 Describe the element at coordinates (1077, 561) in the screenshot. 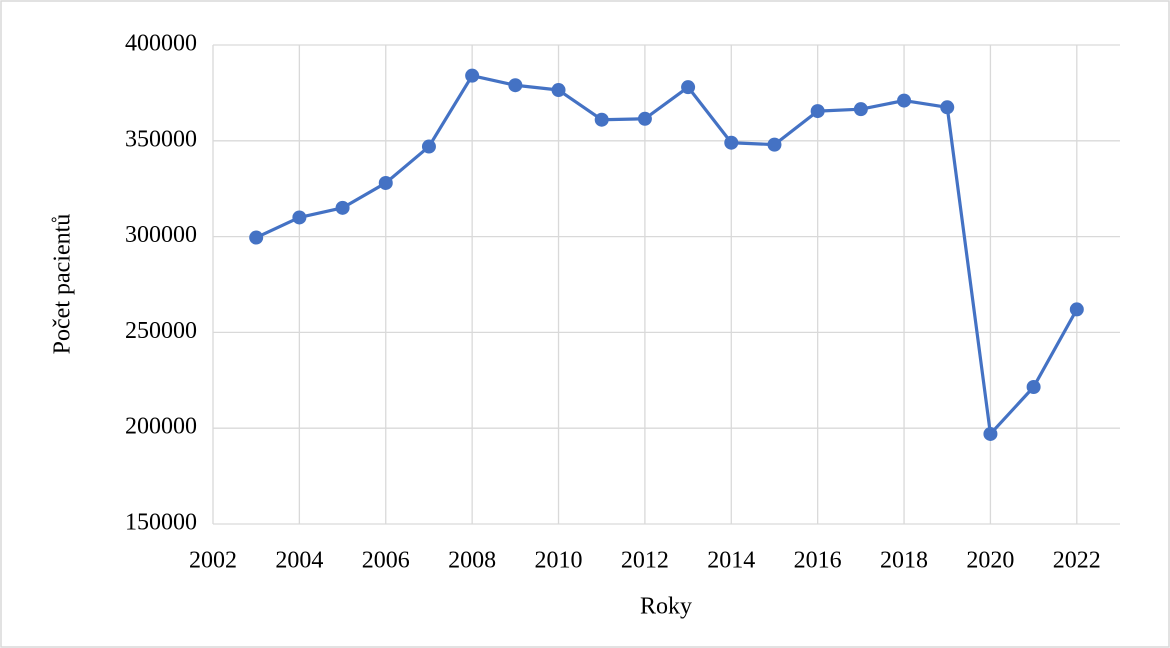

I see `x-tick-label: 2022` at that location.